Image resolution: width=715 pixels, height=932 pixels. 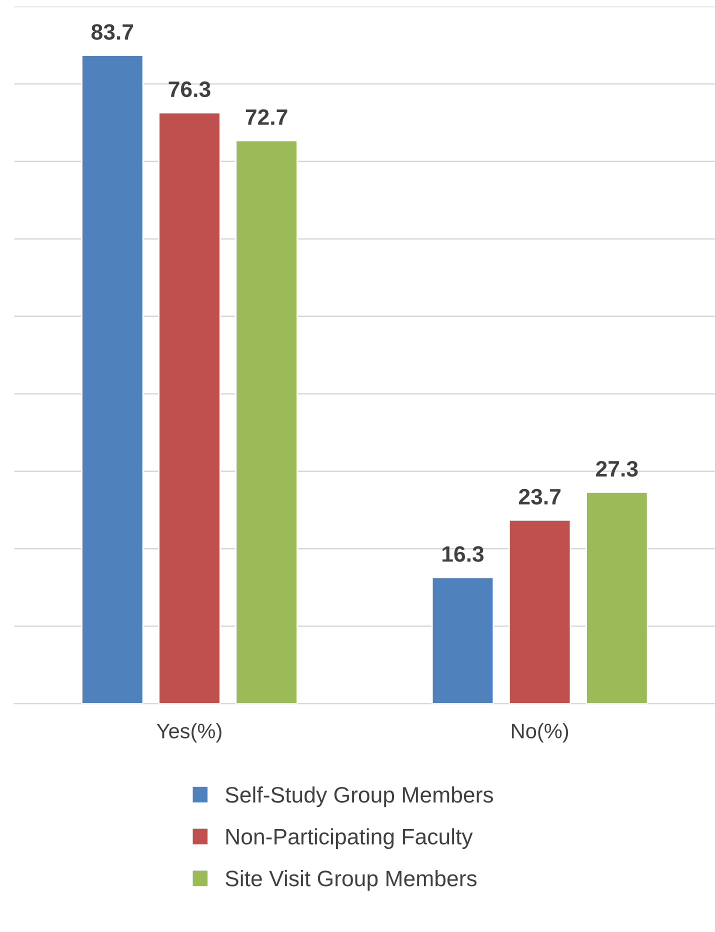 What do you see at coordinates (351, 880) in the screenshot?
I see `legend-label: Site Visit Group Members` at bounding box center [351, 880].